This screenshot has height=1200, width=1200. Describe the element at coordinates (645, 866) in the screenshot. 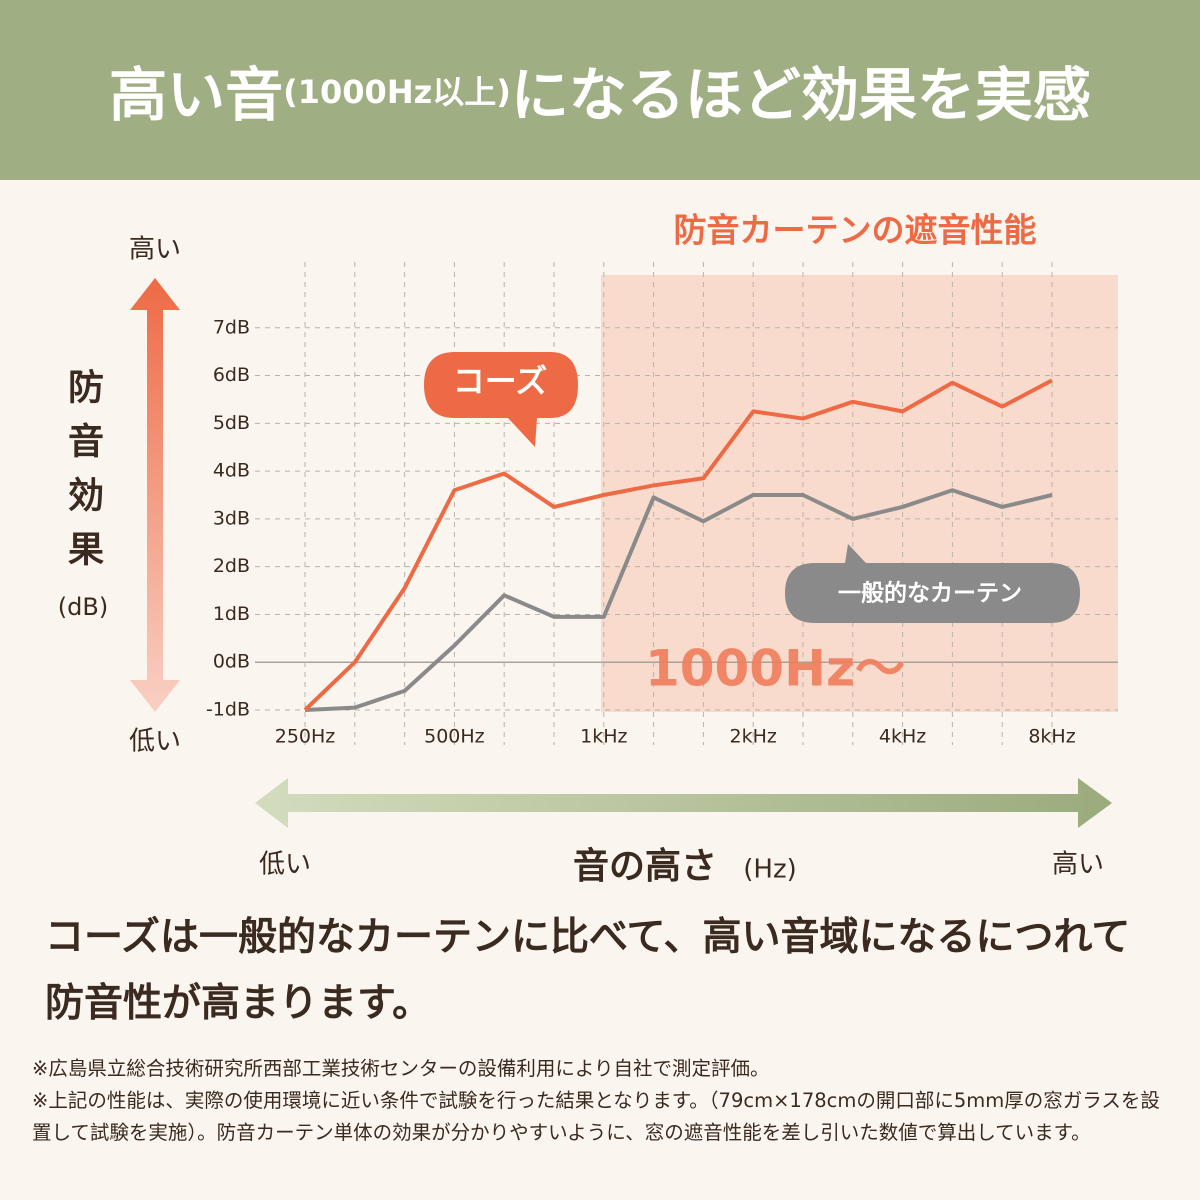

I see `x-axis-title: 音の高さ` at that location.